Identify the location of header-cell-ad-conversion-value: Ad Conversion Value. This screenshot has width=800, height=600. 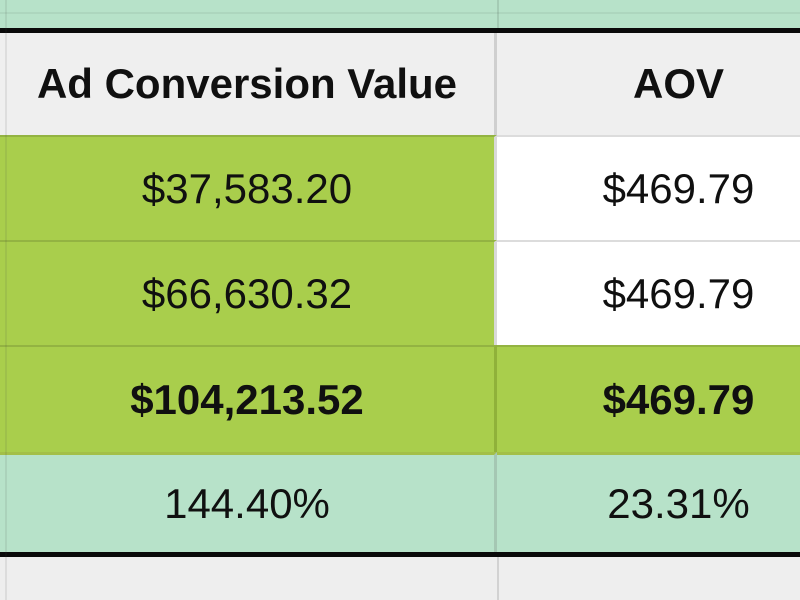
(248, 84).